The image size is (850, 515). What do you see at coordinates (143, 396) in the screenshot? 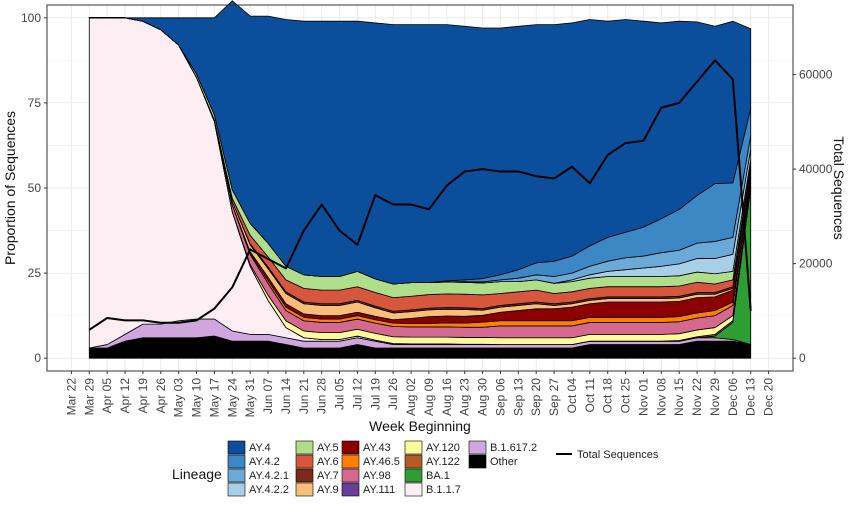
I see `x-tick-label: Apr 19` at bounding box center [143, 396].